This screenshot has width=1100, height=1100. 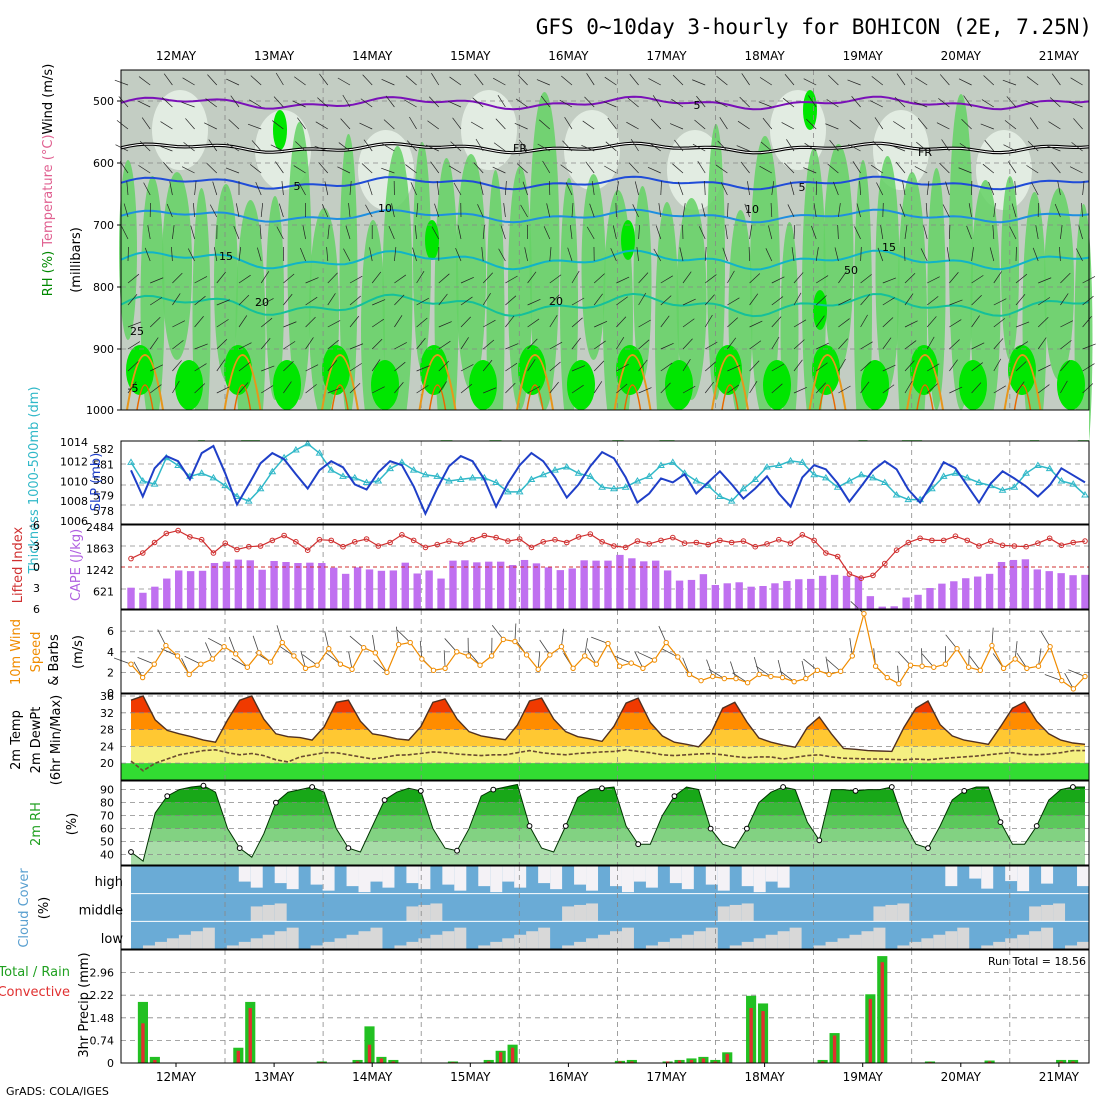 What do you see at coordinates (312, 787) in the screenshot?
I see `rh-point` at bounding box center [312, 787].